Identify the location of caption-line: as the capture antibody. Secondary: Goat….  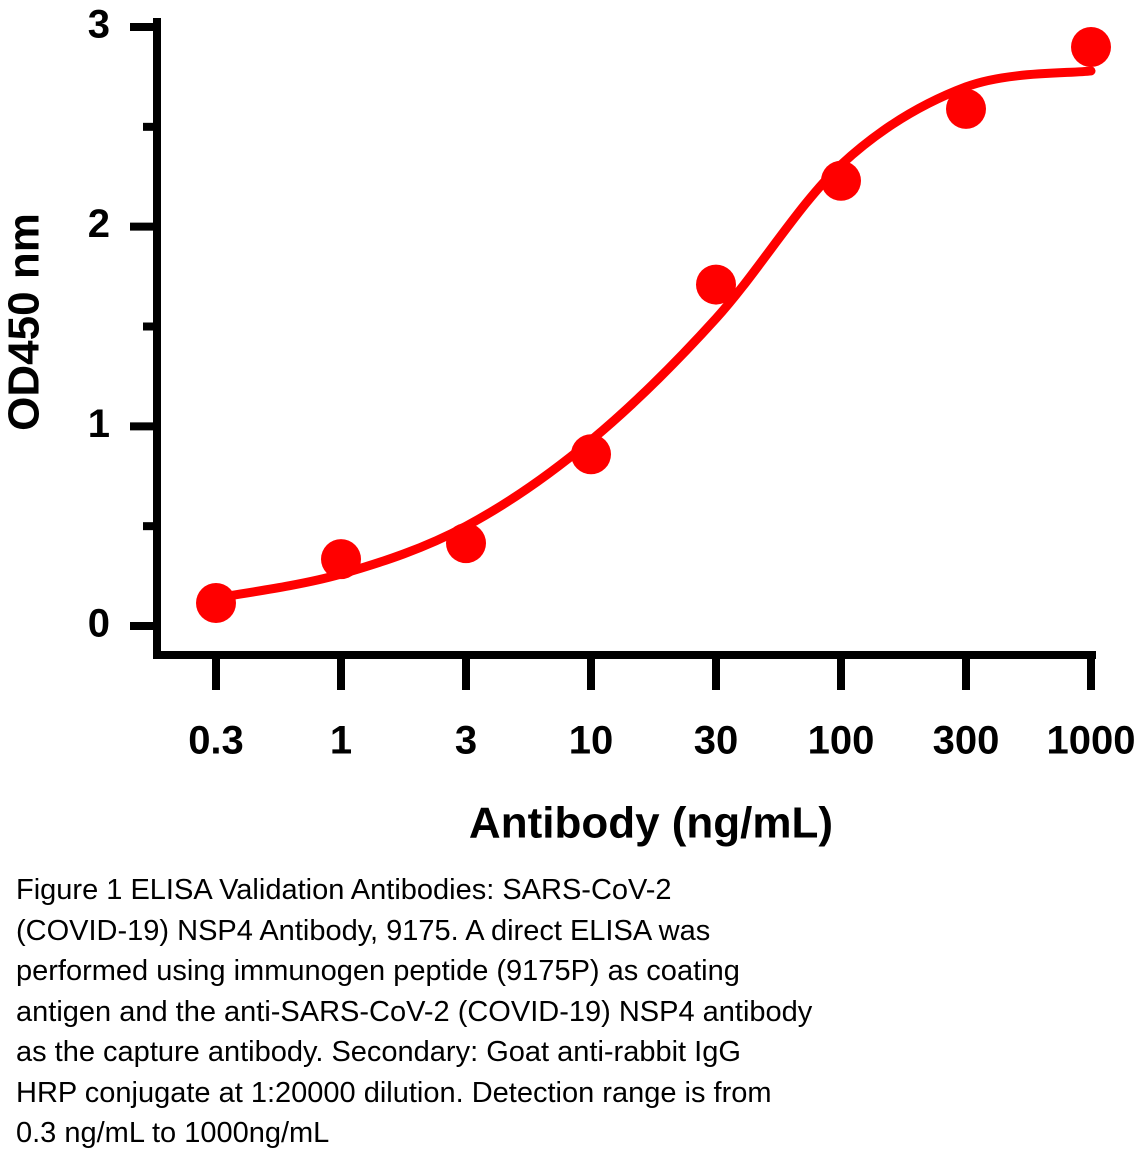
(378, 1052).